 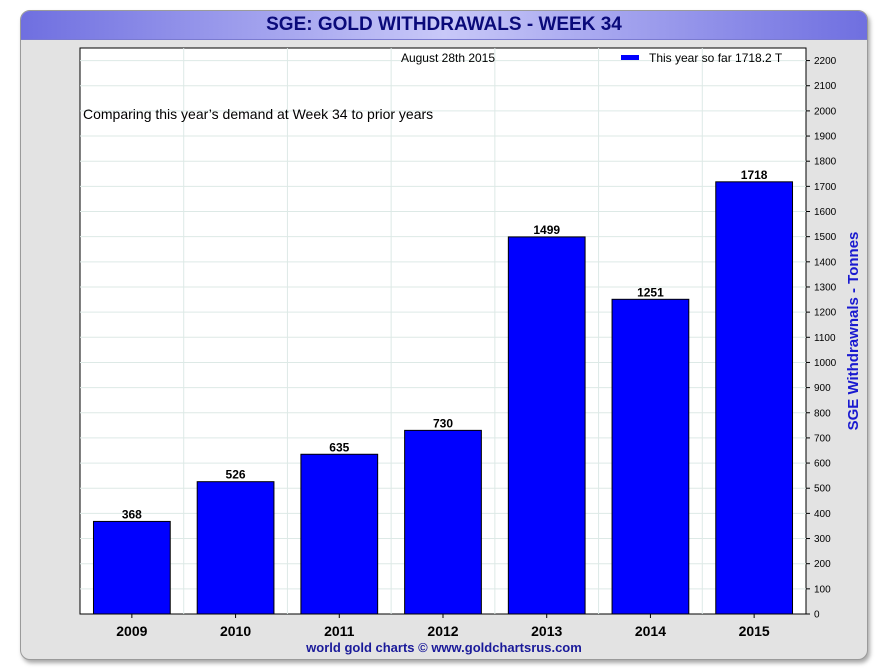 What do you see at coordinates (825, 212) in the screenshot?
I see `y-tick-label: 1600` at bounding box center [825, 212].